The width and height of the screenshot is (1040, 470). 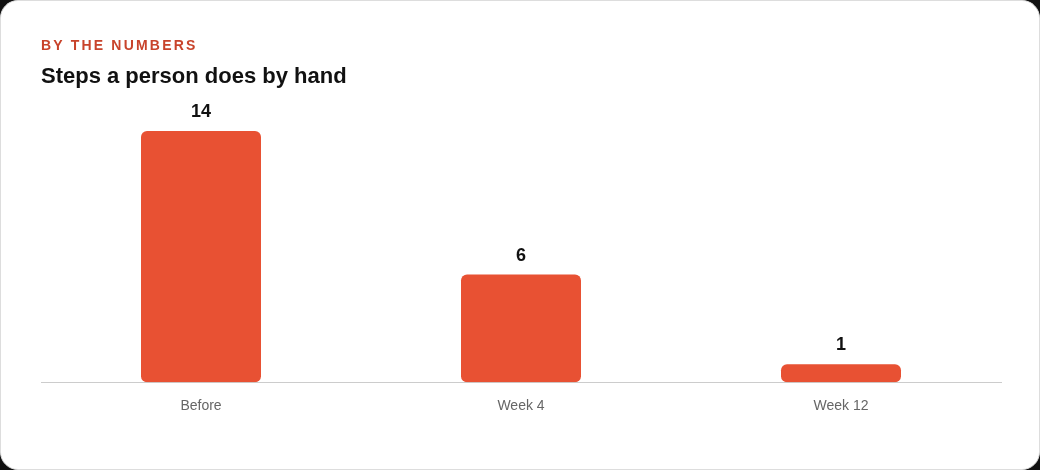 What do you see at coordinates (119, 45) in the screenshot?
I see `chart-subtitle: BY THE NUMBERS` at bounding box center [119, 45].